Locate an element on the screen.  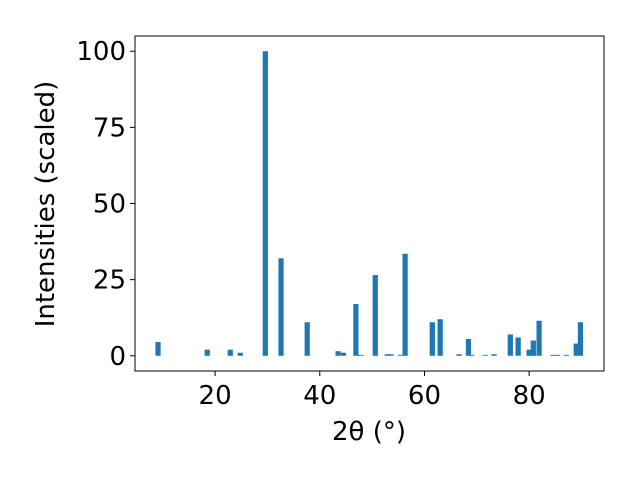
y-tick-label: 0 is located at coordinates (117, 357).